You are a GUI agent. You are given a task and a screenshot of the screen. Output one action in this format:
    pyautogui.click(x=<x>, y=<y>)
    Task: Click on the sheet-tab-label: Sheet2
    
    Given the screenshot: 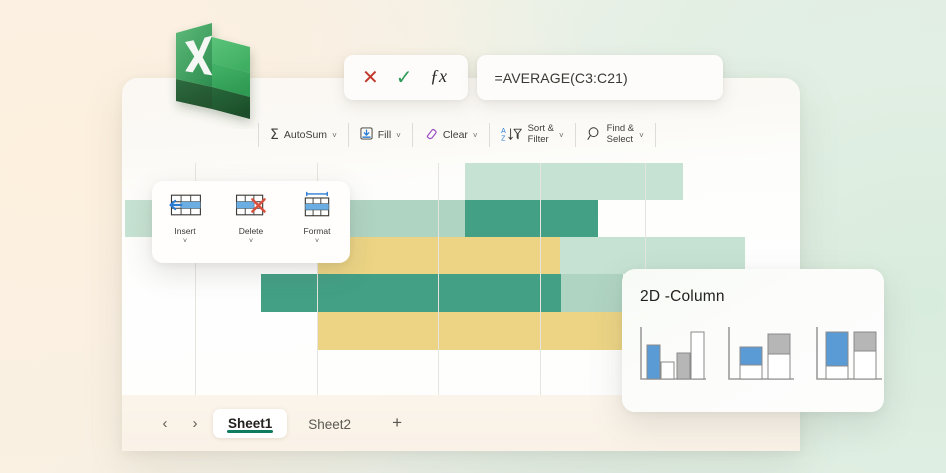 What is the action you would take?
    pyautogui.click(x=330, y=424)
    